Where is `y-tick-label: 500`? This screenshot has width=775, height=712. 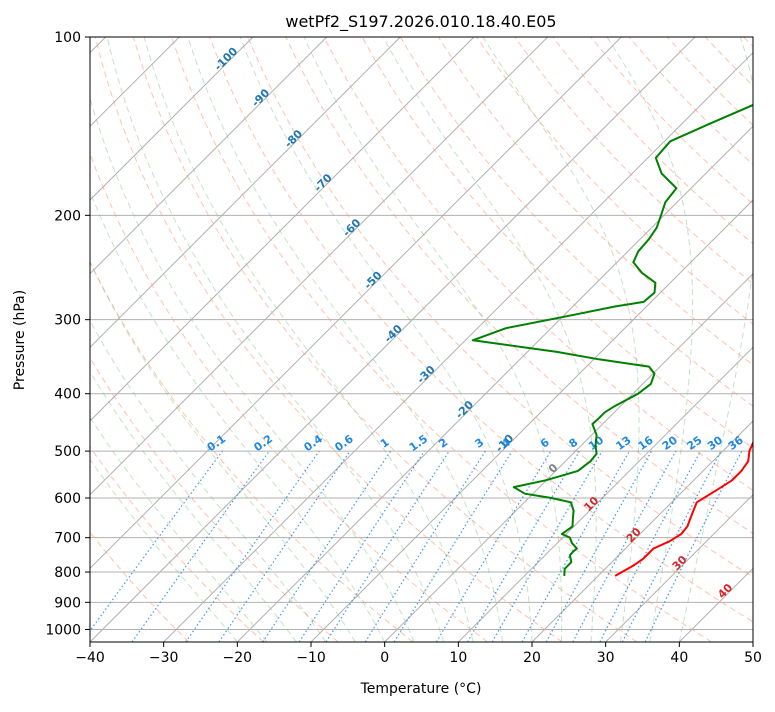
y-tick-label: 500 is located at coordinates (67, 452).